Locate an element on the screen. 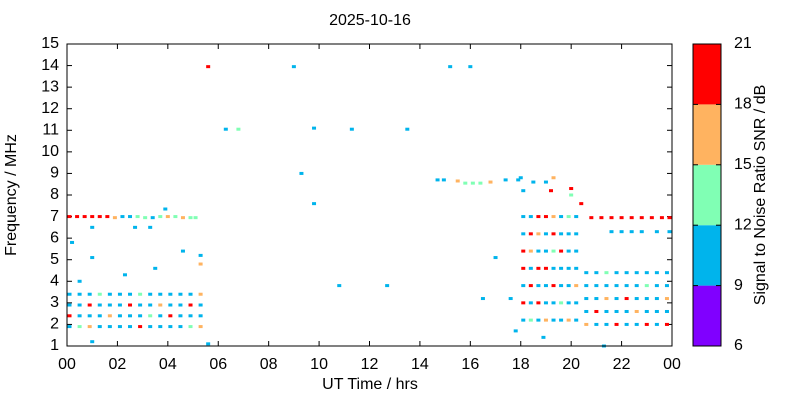 This screenshot has height=400, width=800. x-tick-label: 08 is located at coordinates (269, 364).